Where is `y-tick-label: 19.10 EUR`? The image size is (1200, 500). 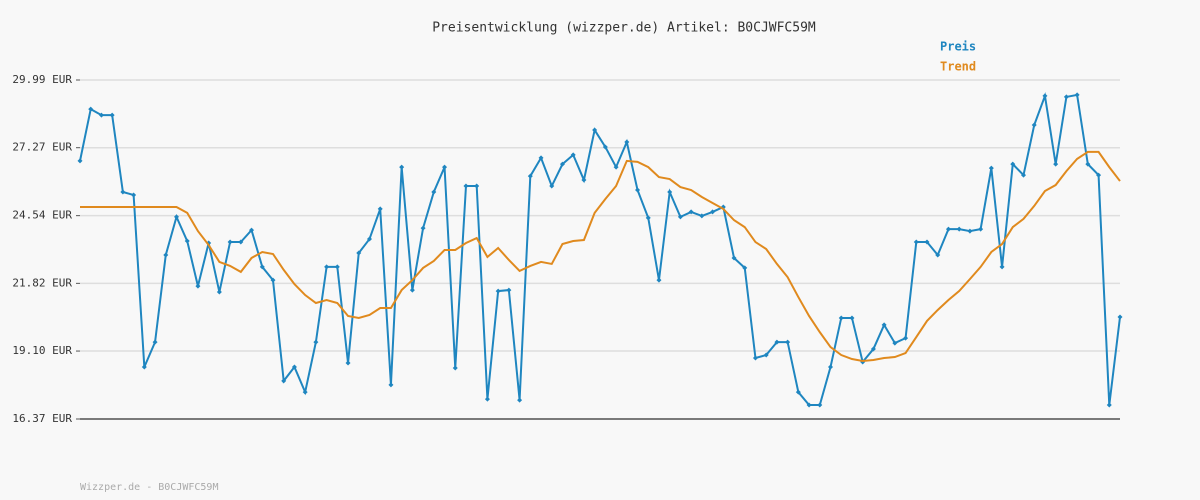
y-tick-label: 19.10 EUR is located at coordinates (42, 350).